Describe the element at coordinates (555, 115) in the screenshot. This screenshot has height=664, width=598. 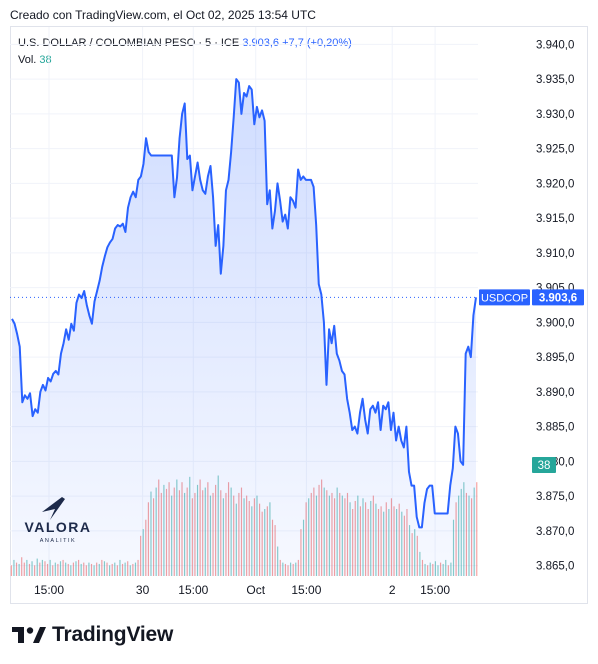
I see `y-tick-label: 3.930,0` at that location.